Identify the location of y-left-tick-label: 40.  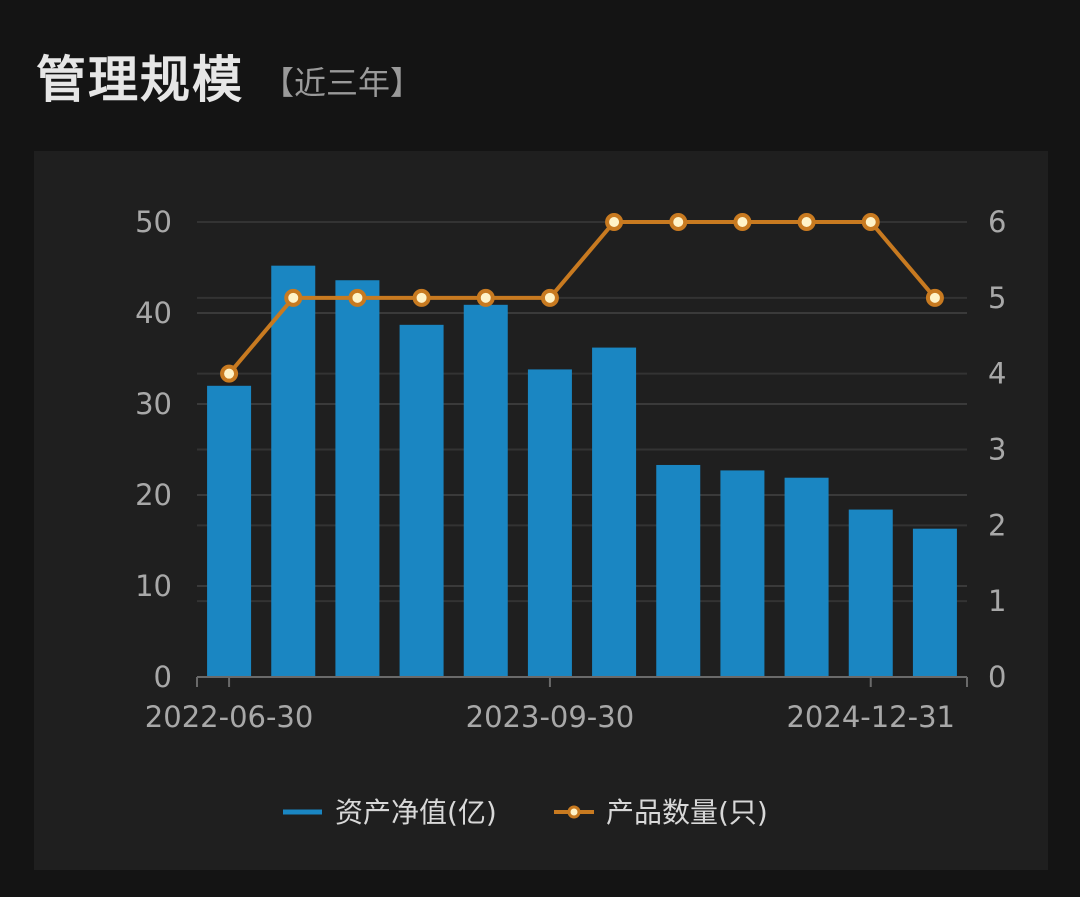
(153, 313).